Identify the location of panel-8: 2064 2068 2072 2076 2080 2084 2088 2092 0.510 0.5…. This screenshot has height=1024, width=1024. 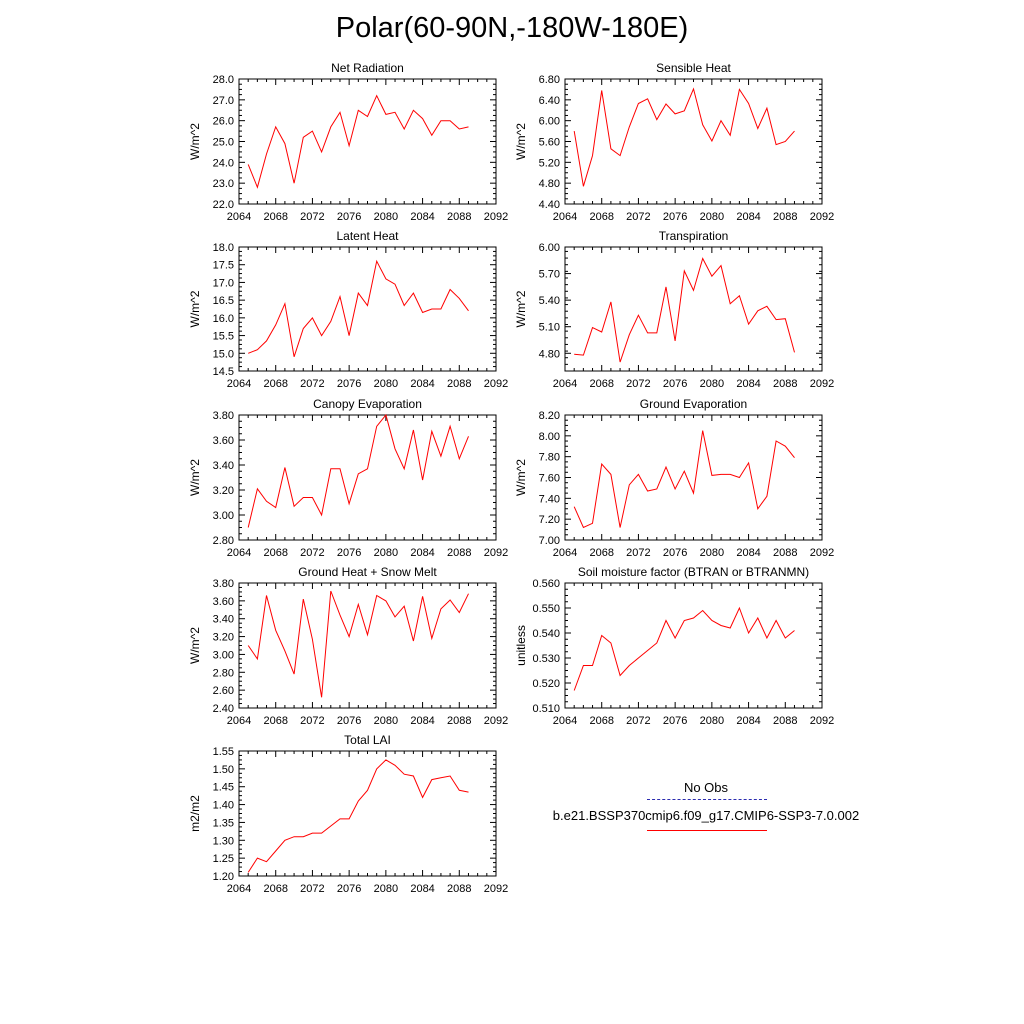
(674, 646).